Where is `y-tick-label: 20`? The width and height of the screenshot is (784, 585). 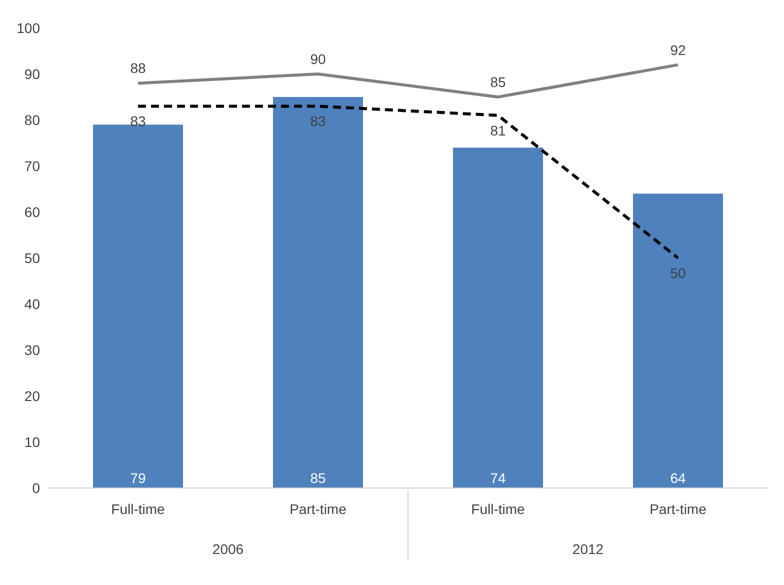 y-tick-label: 20 is located at coordinates (32, 396).